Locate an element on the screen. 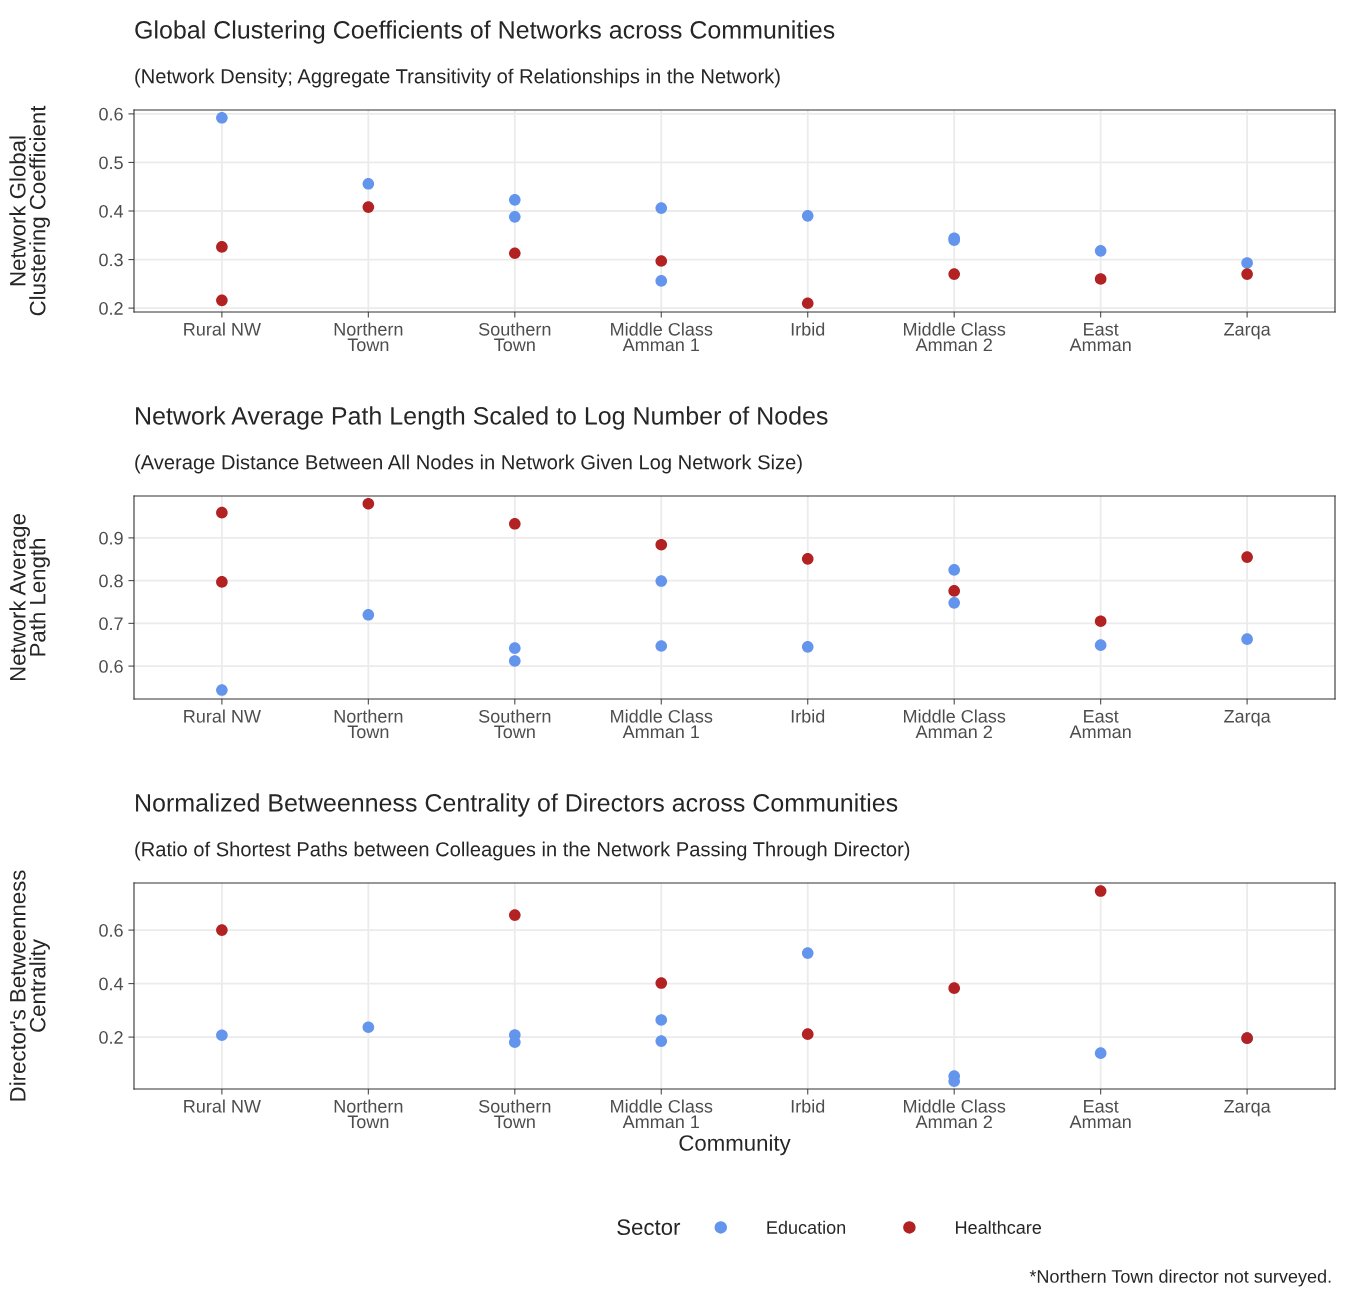 The image size is (1351, 1302). chart-title: Network Average Path Length Scaled to Log Number of Nodes is located at coordinates (482, 418).